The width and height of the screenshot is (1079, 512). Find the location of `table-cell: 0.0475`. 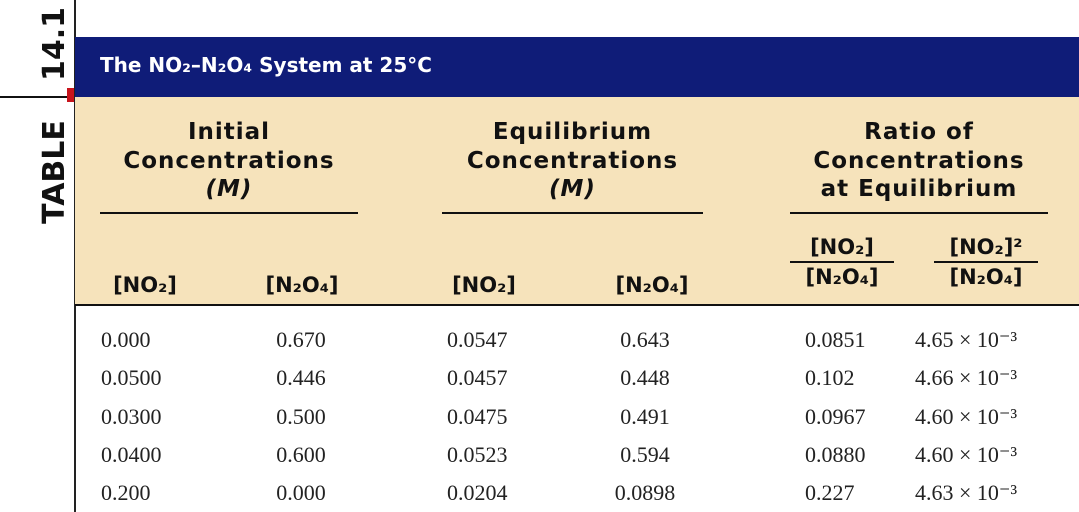

table-cell: 0.0475 is located at coordinates (477, 416).